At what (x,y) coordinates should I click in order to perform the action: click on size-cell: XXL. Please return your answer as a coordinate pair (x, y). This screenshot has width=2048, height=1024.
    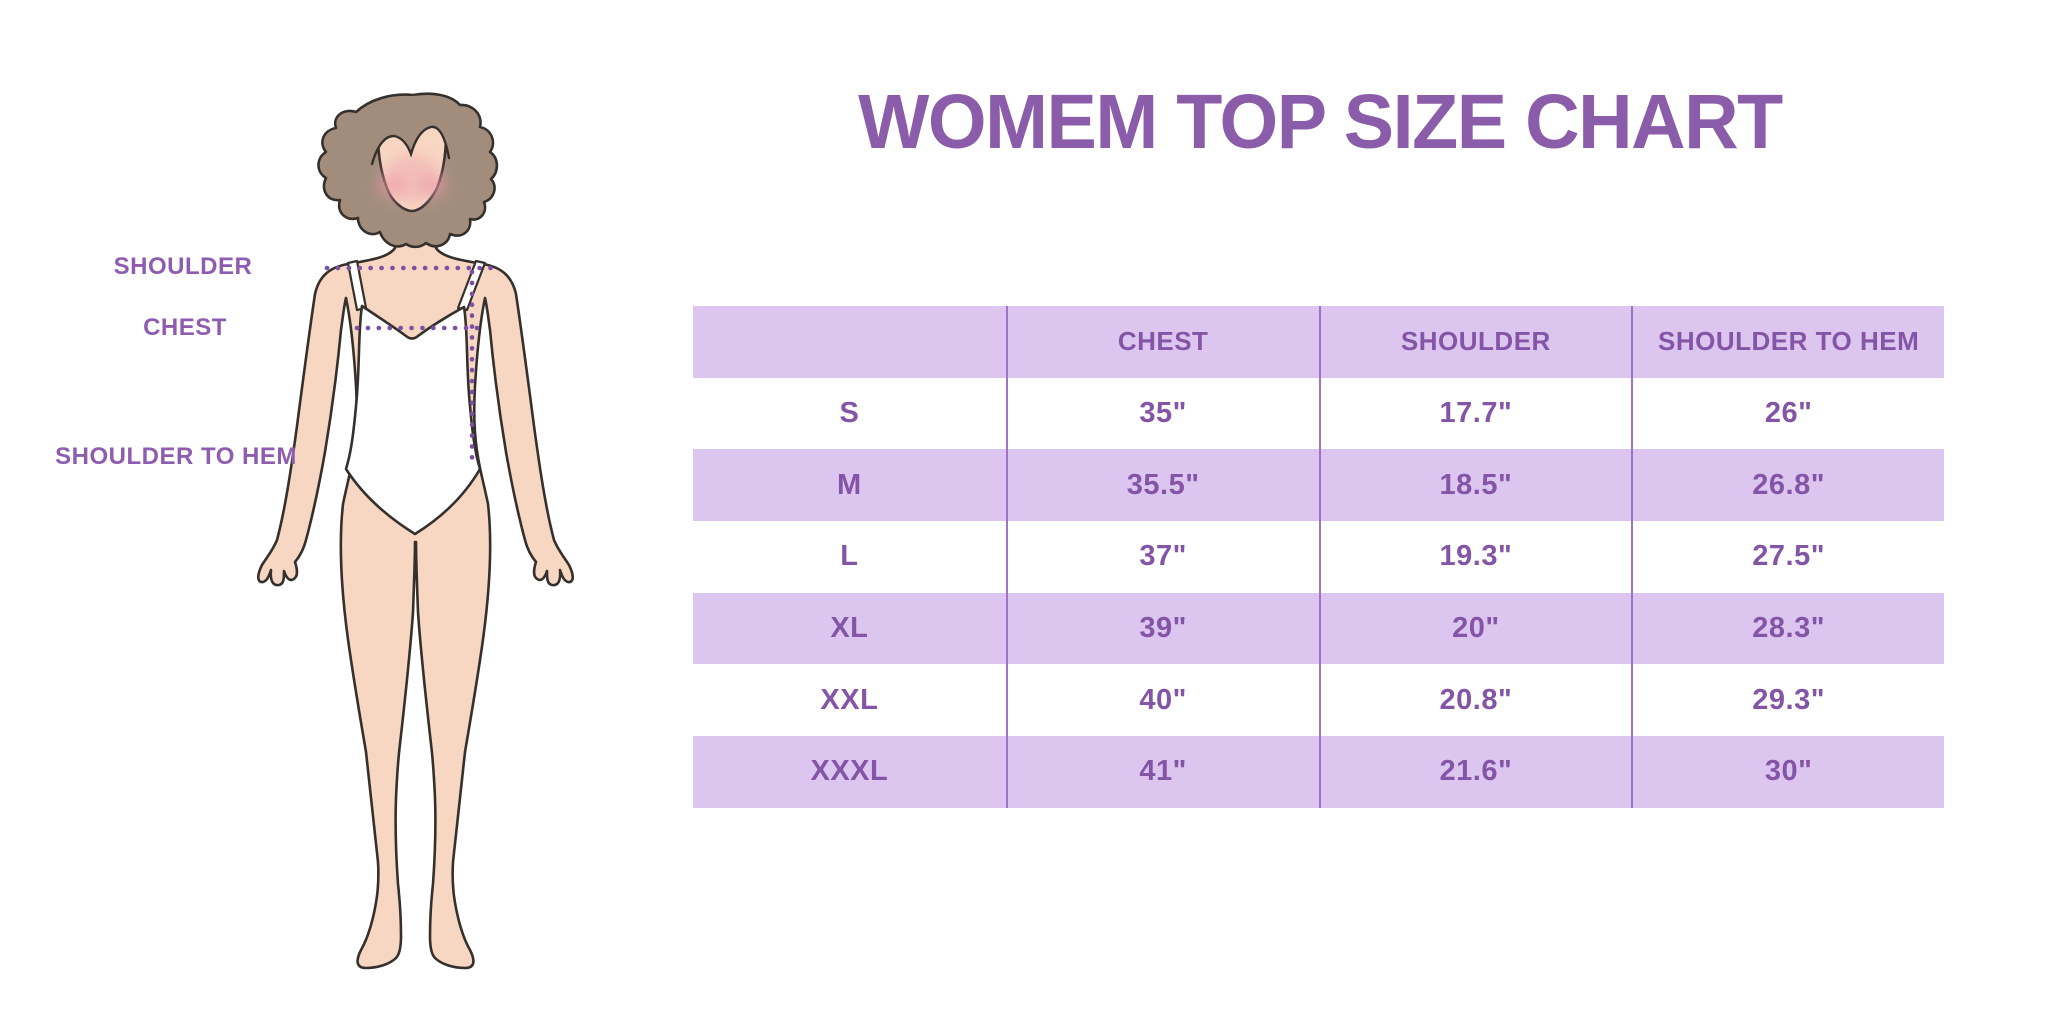
    Looking at the image, I should click on (849, 699).